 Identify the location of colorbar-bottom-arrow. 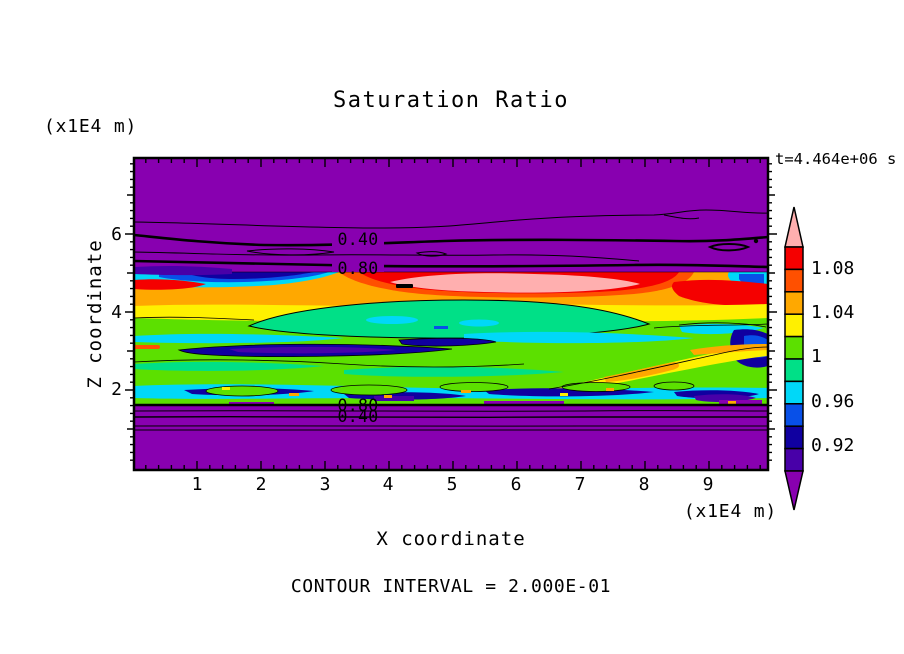
(794, 490).